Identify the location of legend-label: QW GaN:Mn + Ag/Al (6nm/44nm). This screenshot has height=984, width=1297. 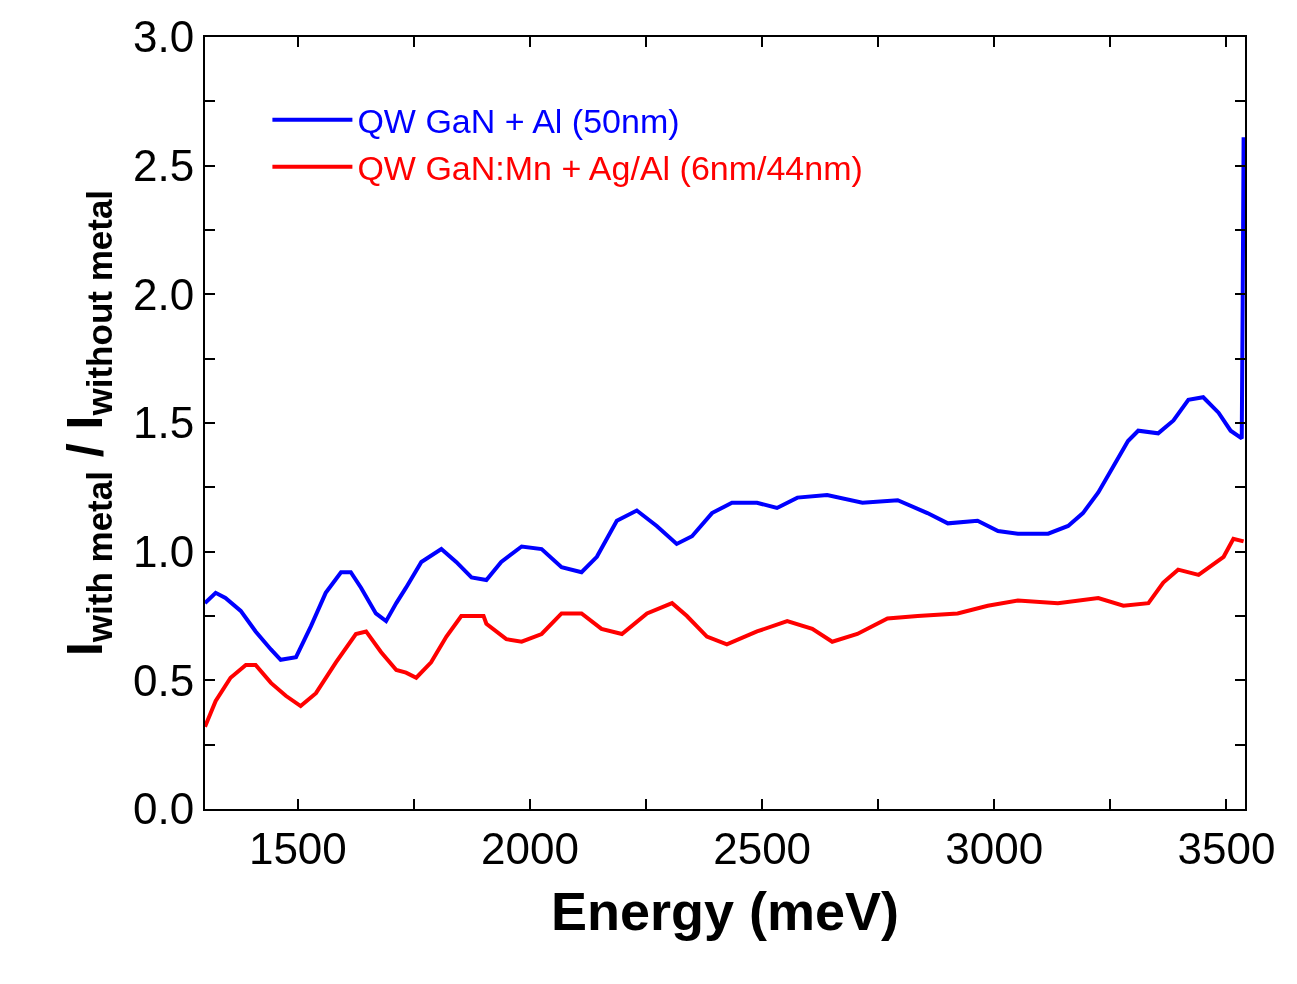
(610, 168).